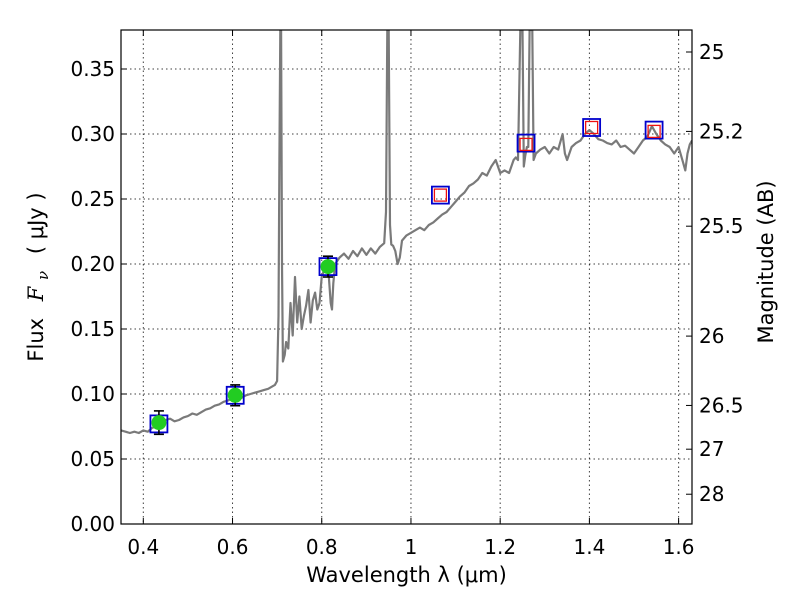  What do you see at coordinates (233, 547) in the screenshot?
I see `x-tick-label: 0.6` at bounding box center [233, 547].